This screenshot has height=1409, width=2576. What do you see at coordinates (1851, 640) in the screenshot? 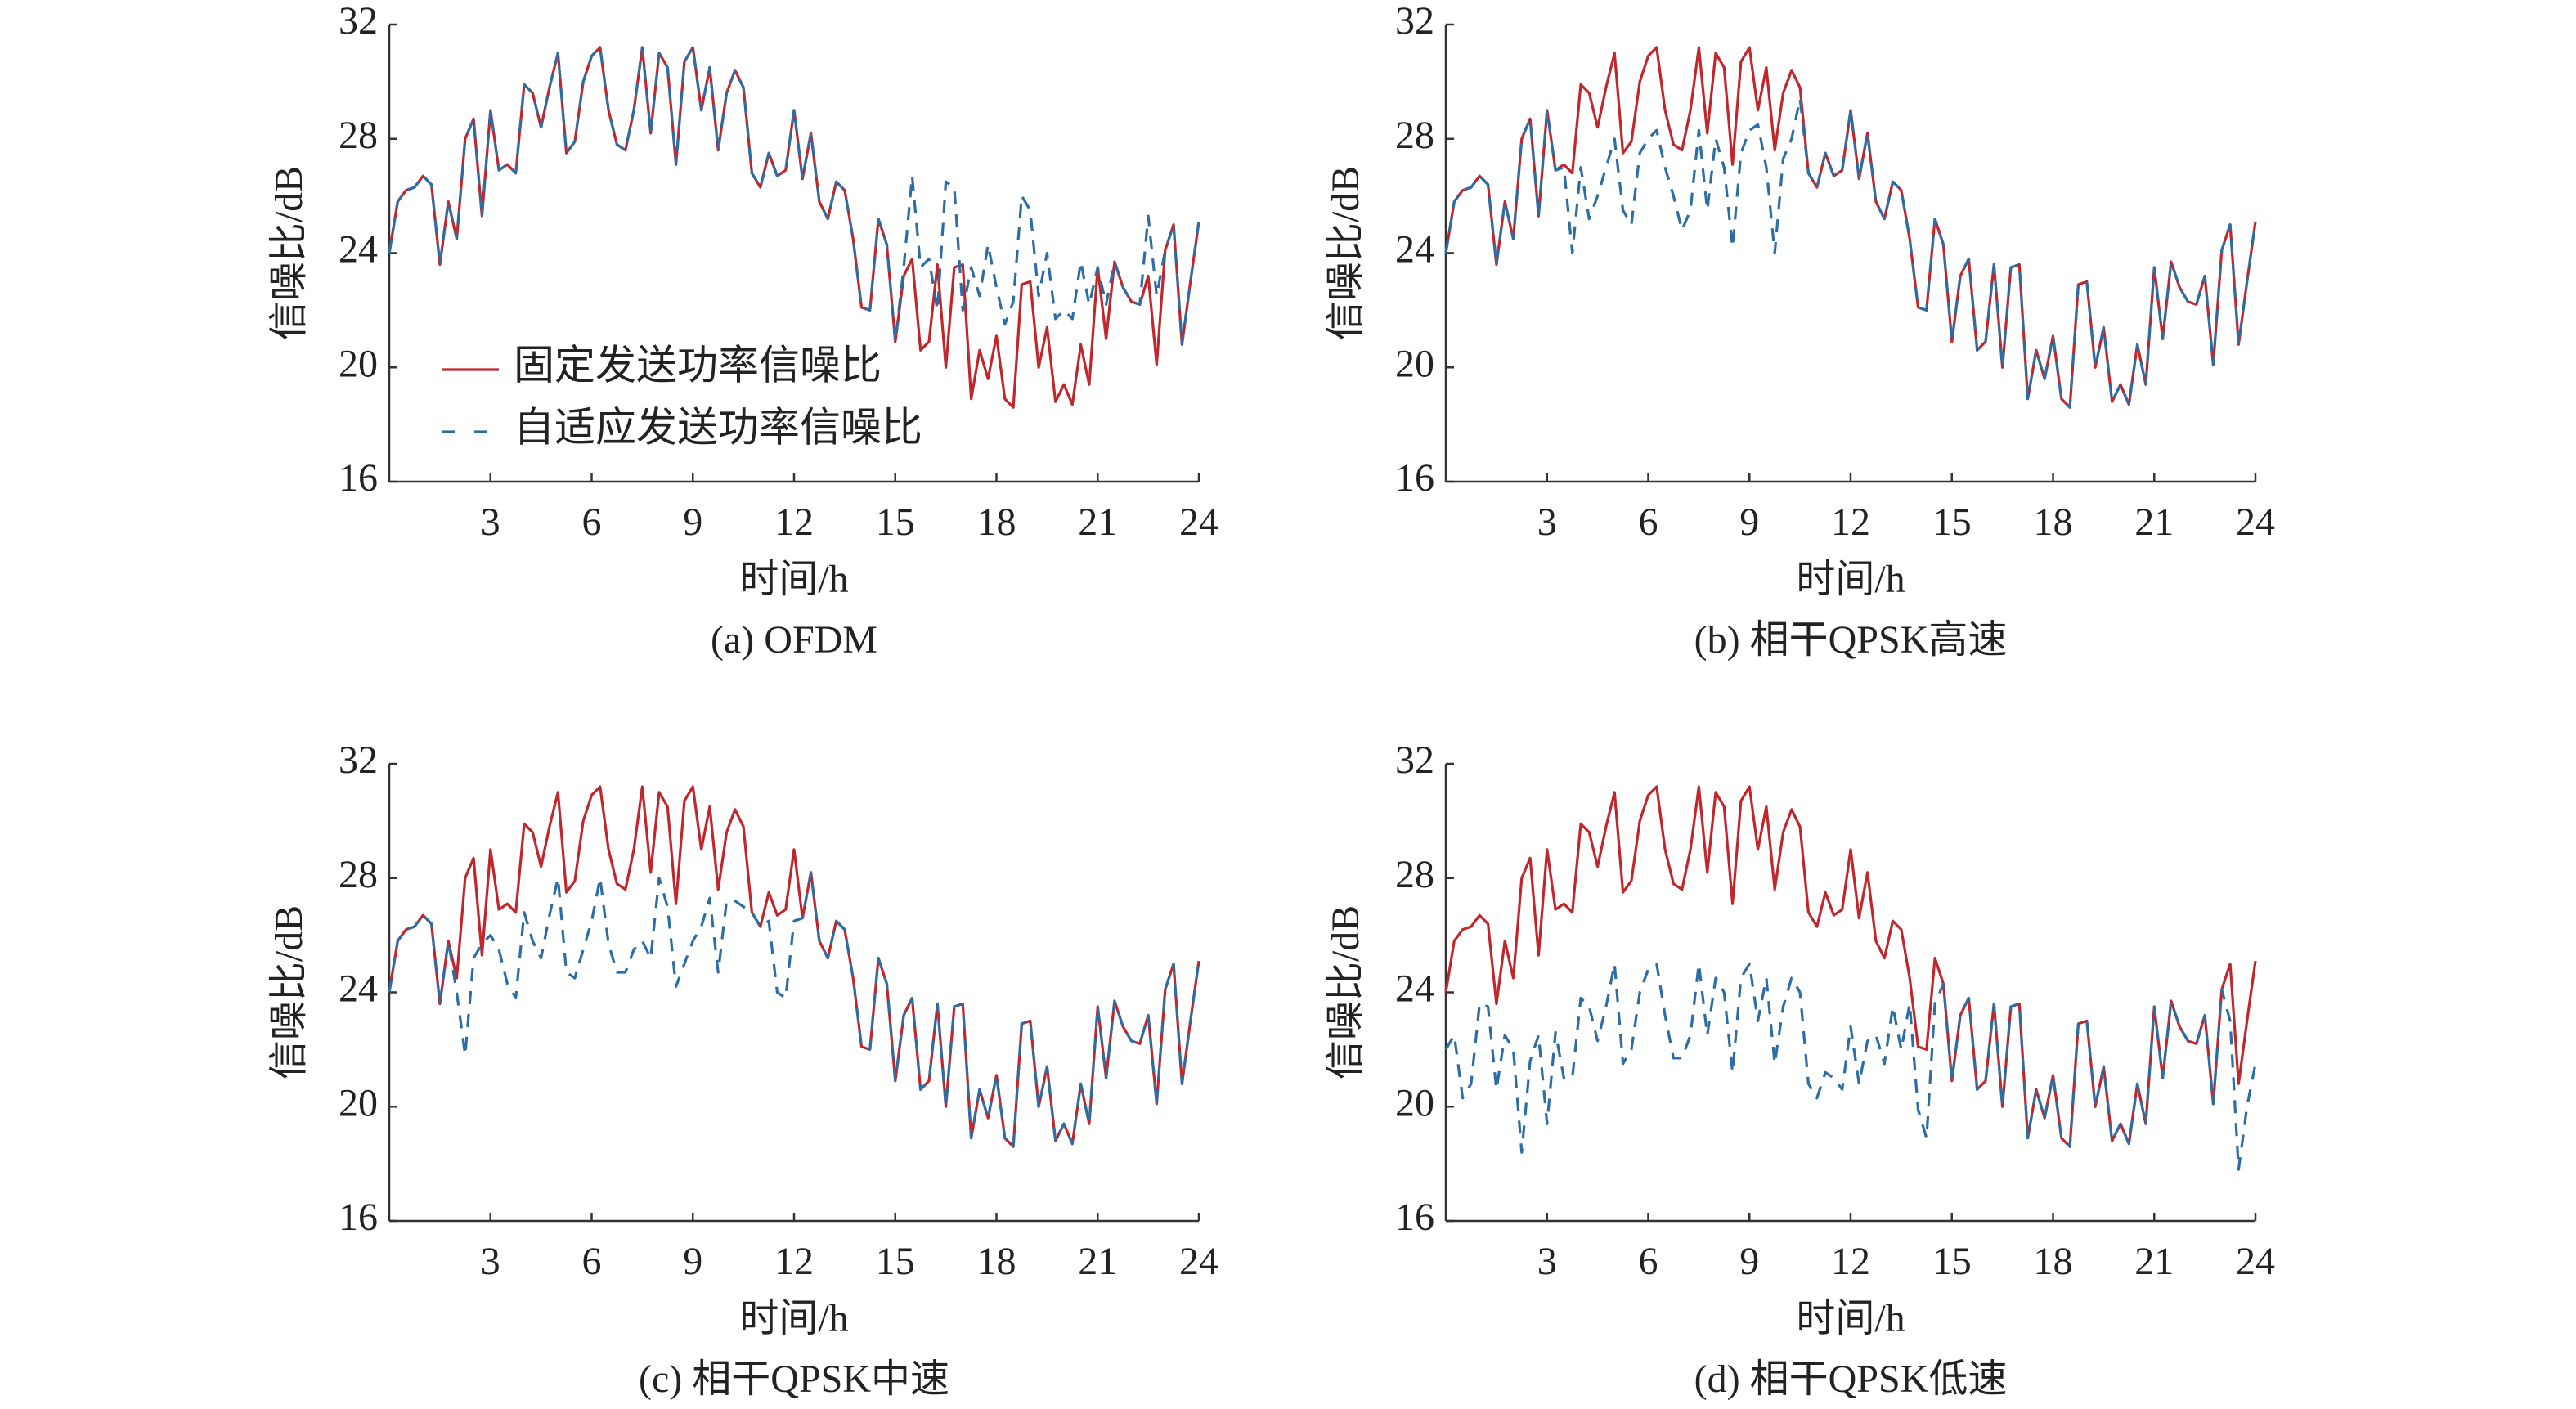
I see `caption: (b) 相干QPSK高速` at bounding box center [1851, 640].